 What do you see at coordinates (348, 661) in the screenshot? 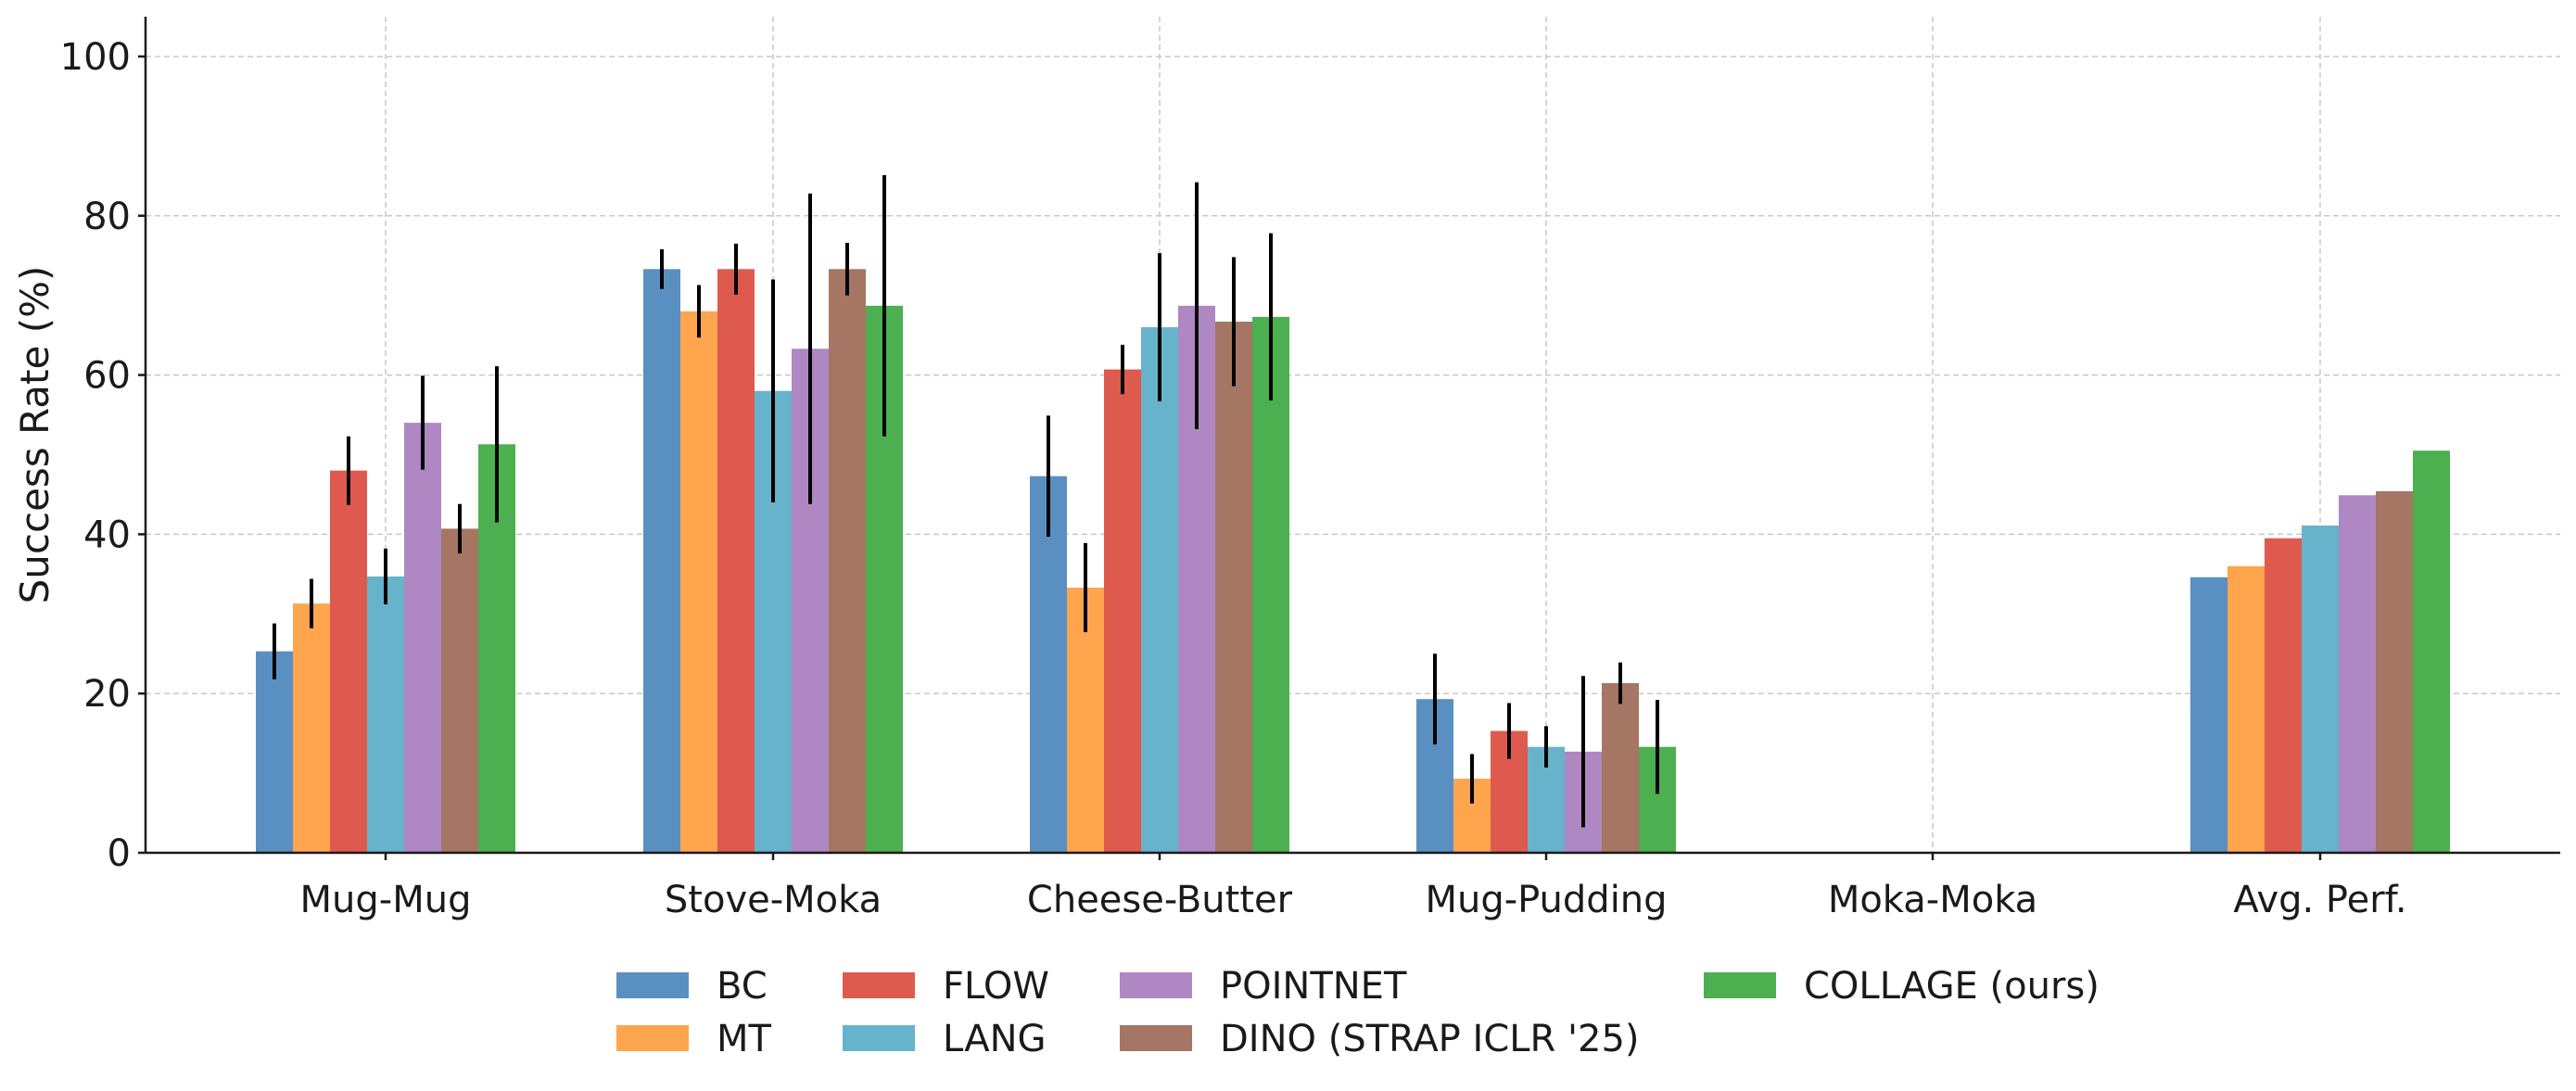
I see `bar-flow-mug-mug` at bounding box center [348, 661].